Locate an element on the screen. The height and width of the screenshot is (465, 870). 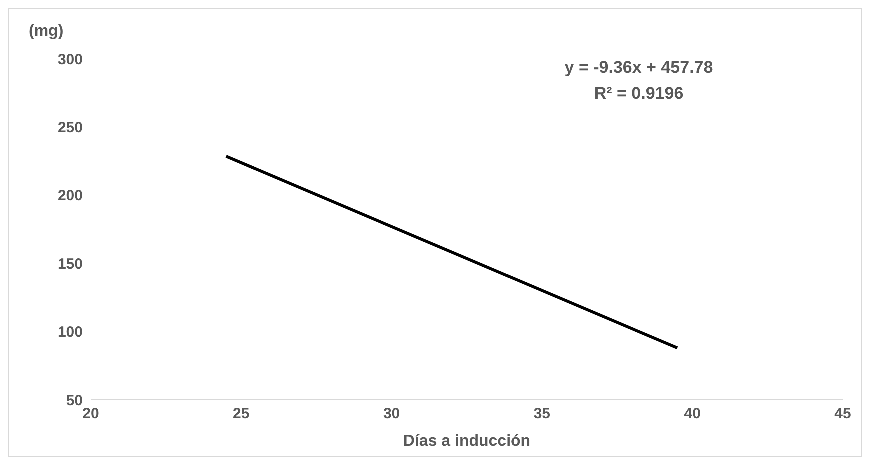
annotation: R² = 0.9196 is located at coordinates (639, 94).